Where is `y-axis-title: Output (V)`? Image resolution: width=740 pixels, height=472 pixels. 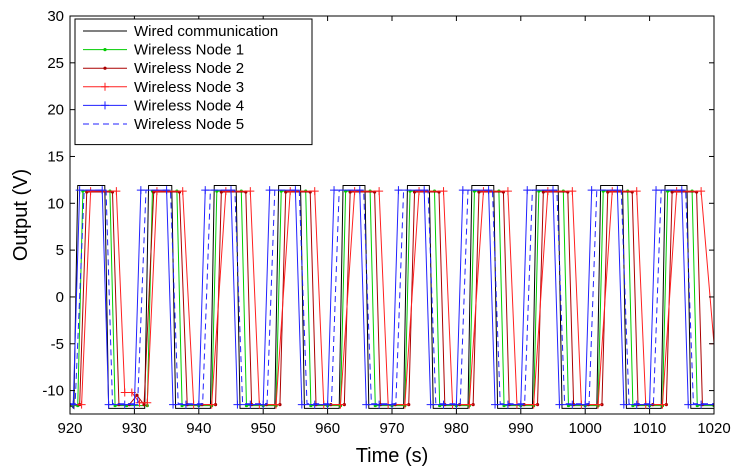 y-axis-title: Output (V) is located at coordinates (21, 215).